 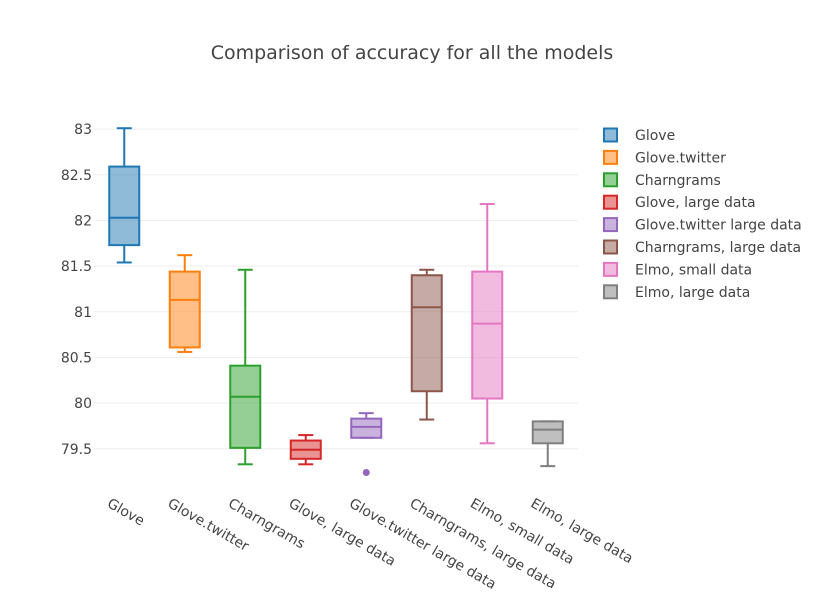 I want to click on legend-item: Elmo, small data, so click(x=677, y=269).